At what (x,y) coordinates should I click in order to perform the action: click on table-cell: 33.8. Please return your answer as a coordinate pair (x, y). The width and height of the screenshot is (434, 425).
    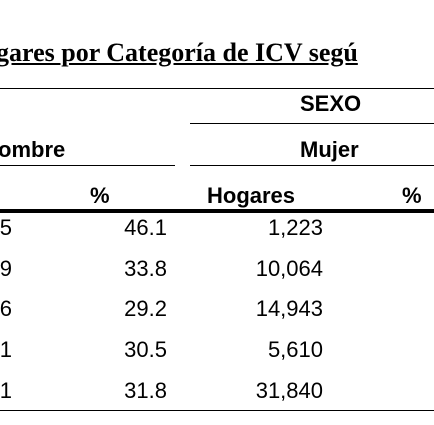
    Looking at the image, I should click on (145, 268).